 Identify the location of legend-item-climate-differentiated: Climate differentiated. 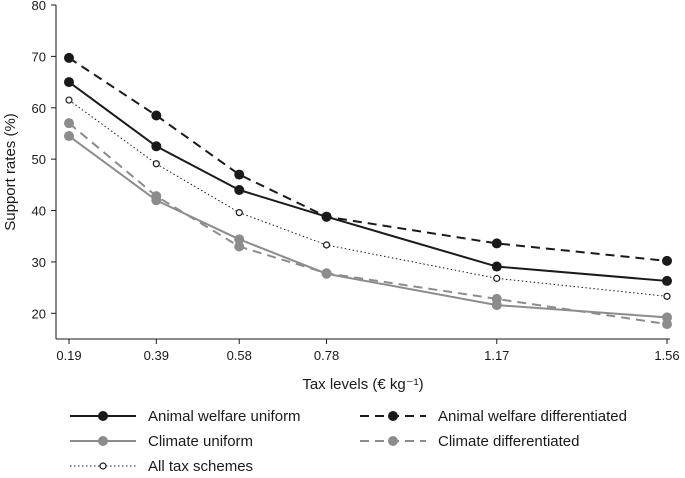
(469, 441).